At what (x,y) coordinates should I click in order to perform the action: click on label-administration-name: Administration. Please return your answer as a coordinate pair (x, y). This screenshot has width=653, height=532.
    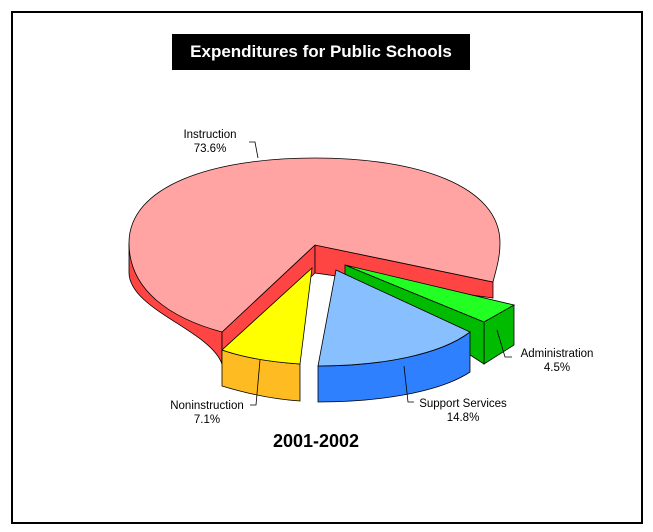
    Looking at the image, I should click on (557, 354).